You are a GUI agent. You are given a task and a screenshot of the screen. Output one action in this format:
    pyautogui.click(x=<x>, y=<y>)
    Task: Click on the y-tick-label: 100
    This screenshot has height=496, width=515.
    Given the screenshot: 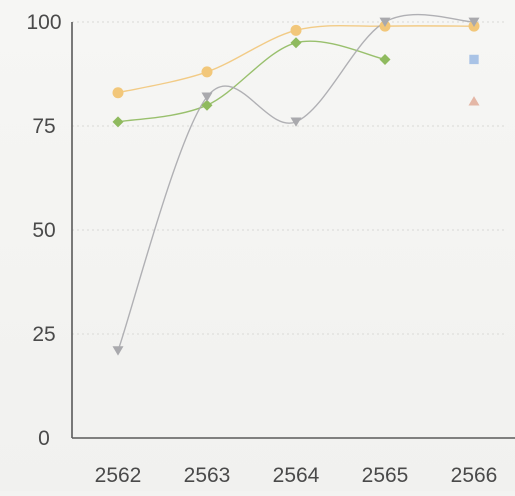 What is the action you would take?
    pyautogui.click(x=43, y=22)
    